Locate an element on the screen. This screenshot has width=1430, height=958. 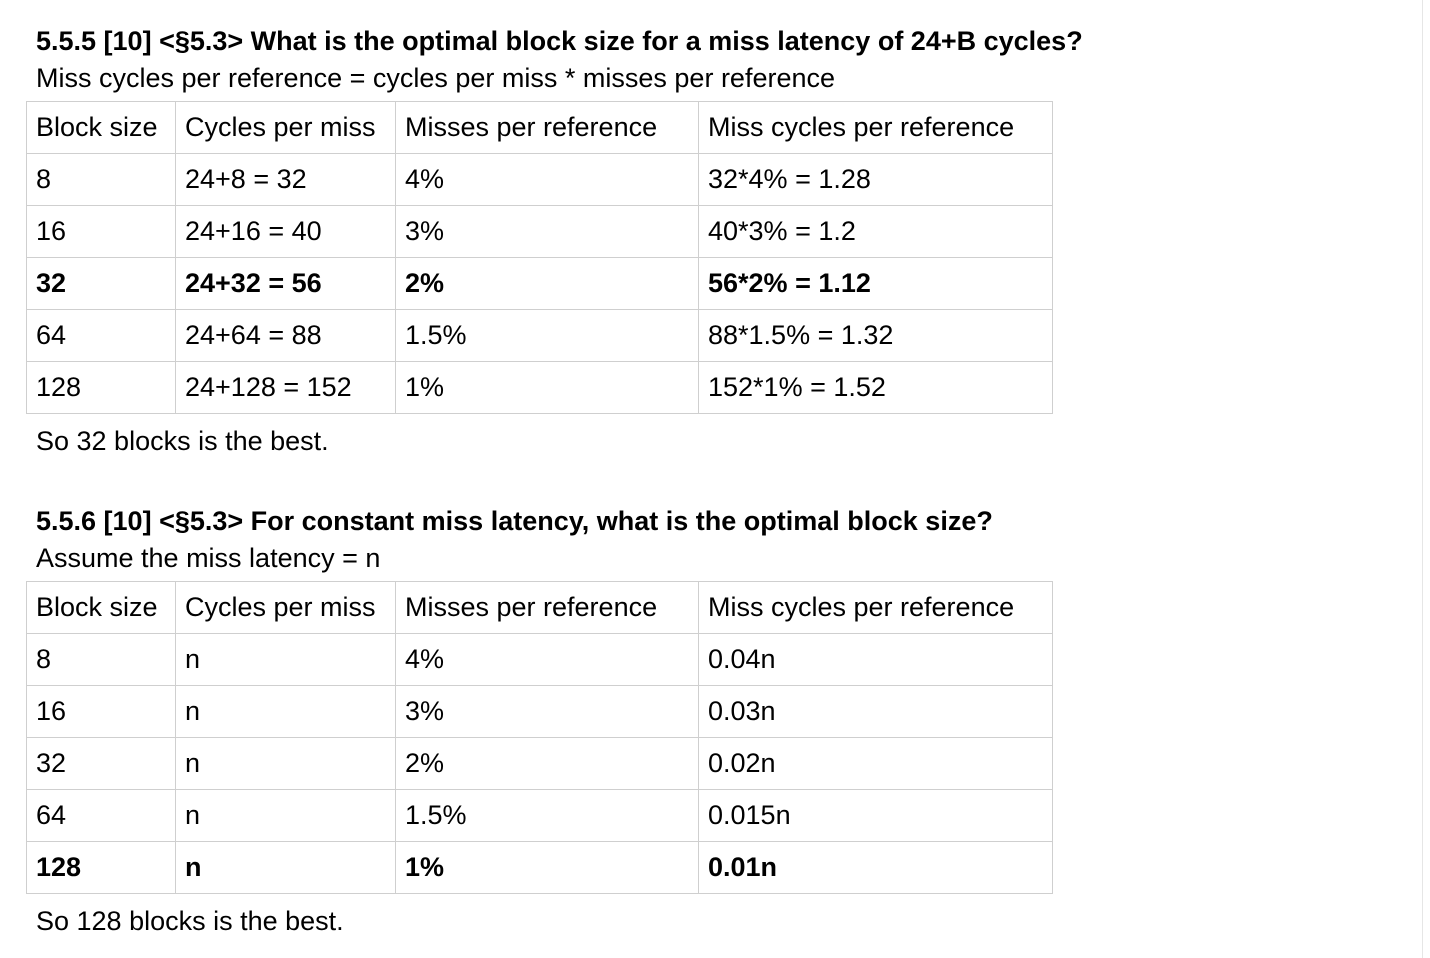
table-row: 16 n 3% 0.03n is located at coordinates (539, 711).